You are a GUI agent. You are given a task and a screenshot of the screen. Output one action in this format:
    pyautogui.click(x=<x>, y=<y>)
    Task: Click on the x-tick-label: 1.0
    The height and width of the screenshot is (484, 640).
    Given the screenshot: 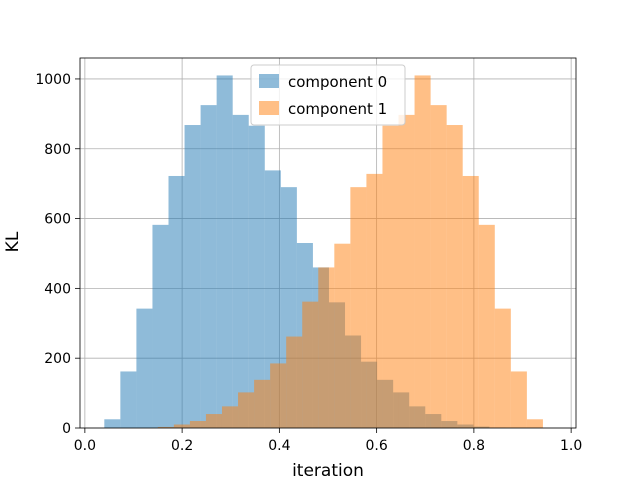 What is the action you would take?
    pyautogui.click(x=571, y=446)
    